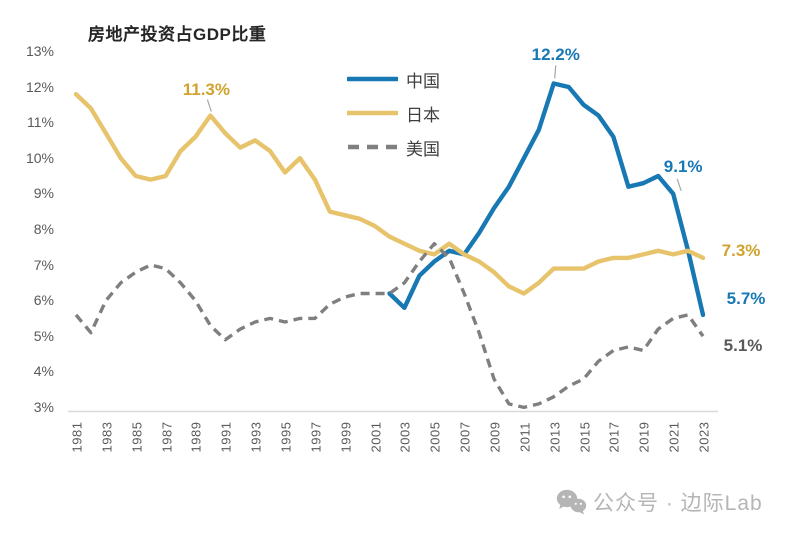 Image resolution: width=800 pixels, height=536 pixels. Describe the element at coordinates (43, 264) in the screenshot. I see `y-tick-label: 7%` at that location.